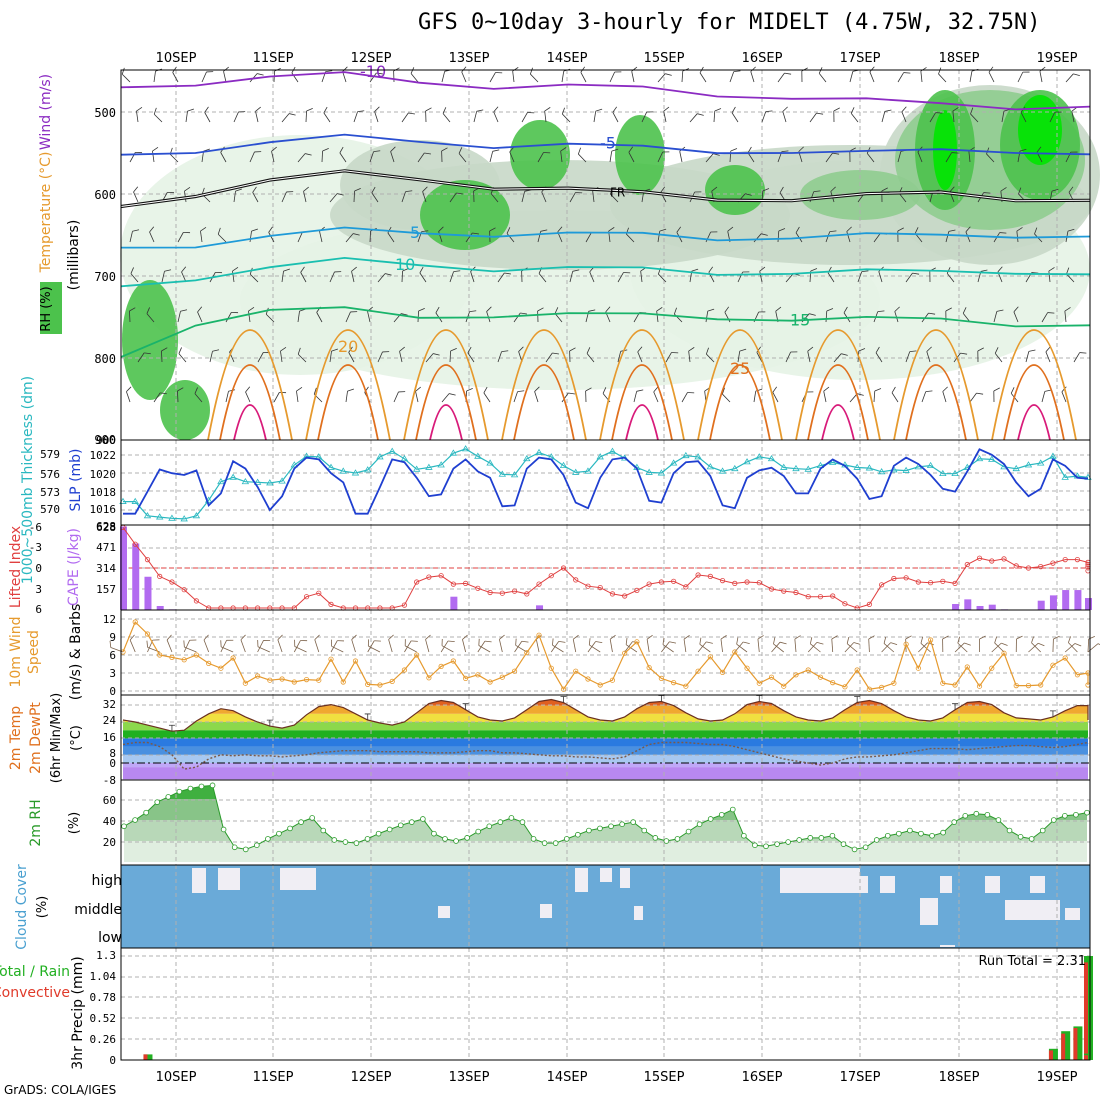 The height and width of the screenshot is (1100, 1100). I want to click on cape-tick-label: 628, so click(106, 527).